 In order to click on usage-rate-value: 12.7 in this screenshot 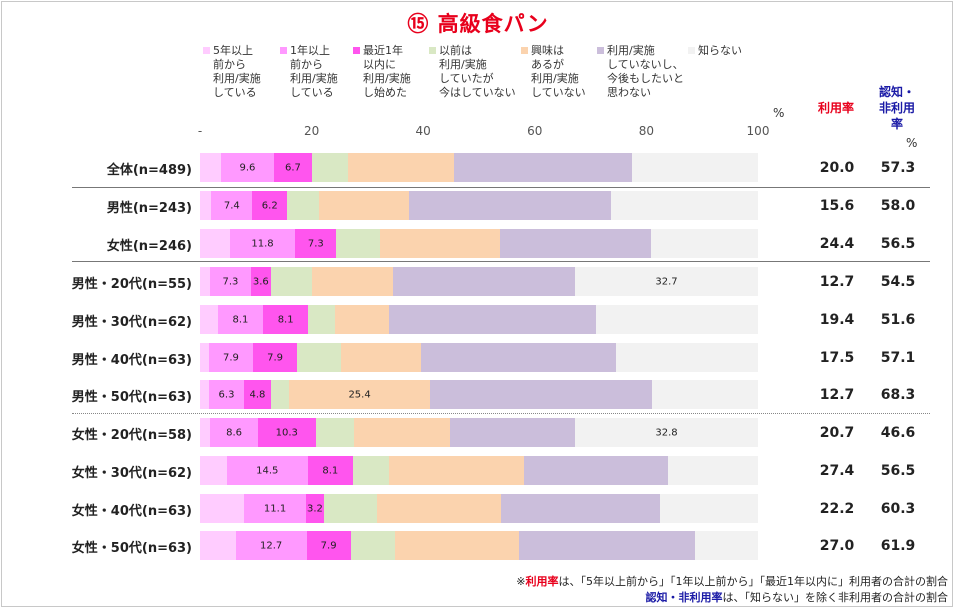, I will do `click(837, 395)`.